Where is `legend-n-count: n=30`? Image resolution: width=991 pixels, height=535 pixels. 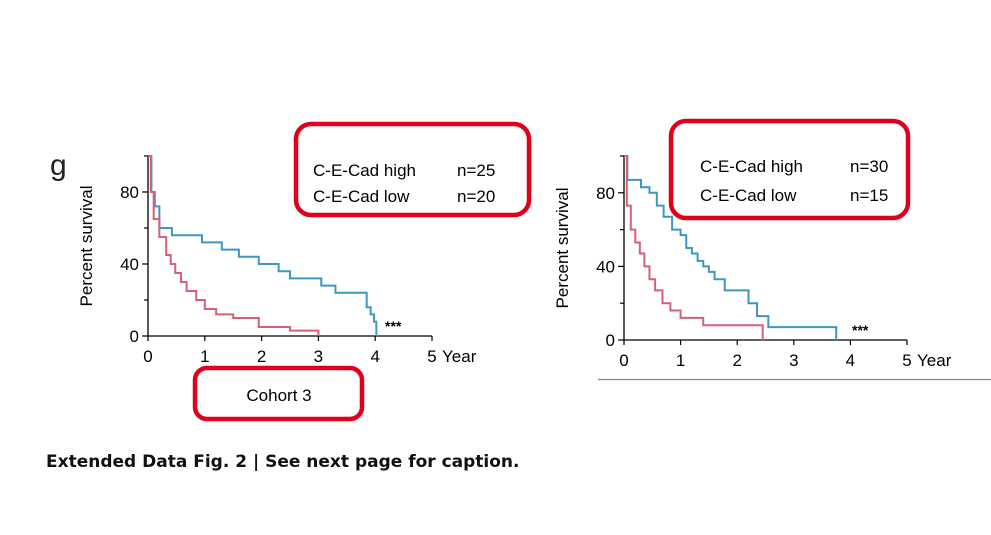
legend-n-count: n=30 is located at coordinates (869, 166).